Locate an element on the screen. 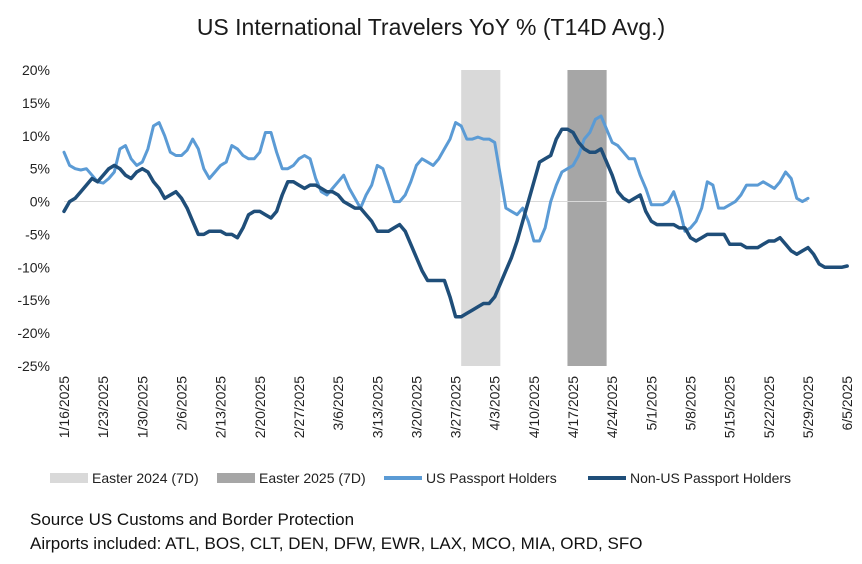 The image size is (862, 564). x-tick-label: 5/29/2025 is located at coordinates (808, 407).